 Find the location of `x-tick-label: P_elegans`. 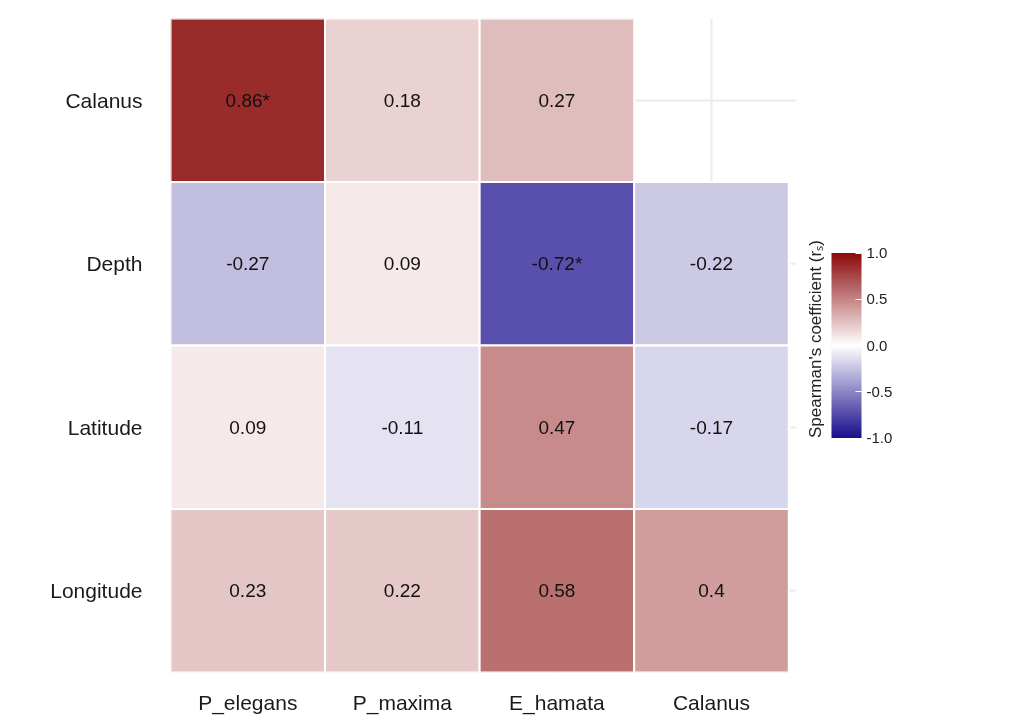

x-tick-label: P_elegans is located at coordinates (248, 702).